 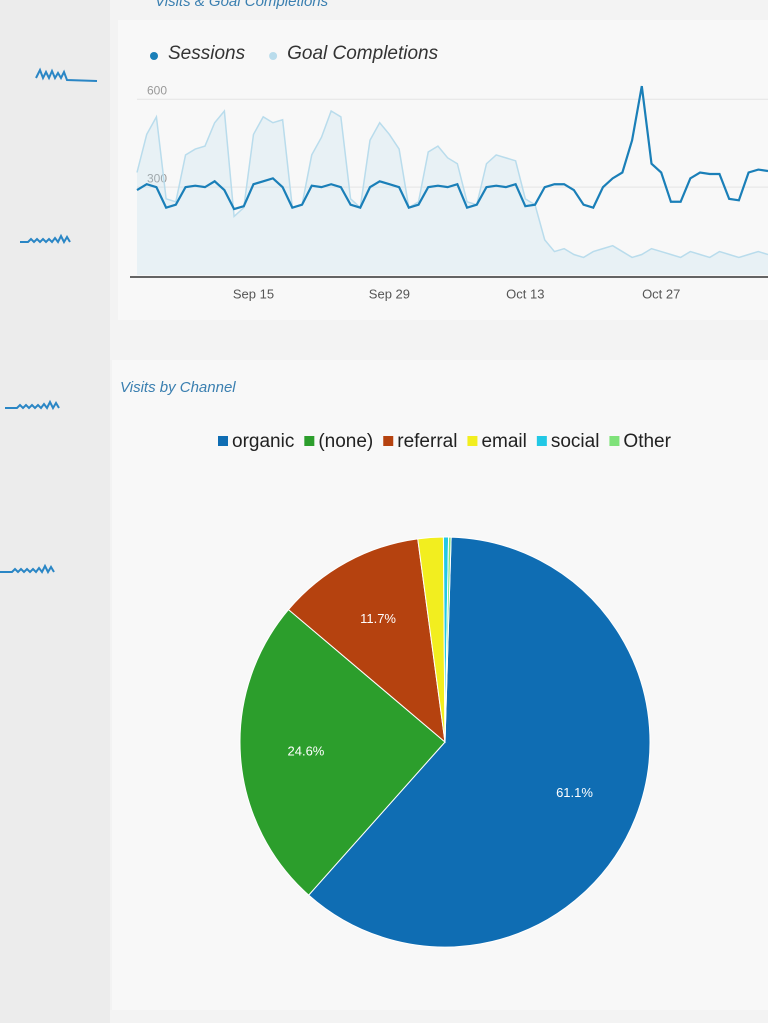 What do you see at coordinates (157, 178) in the screenshot?
I see `y-tick-label: 300` at bounding box center [157, 178].